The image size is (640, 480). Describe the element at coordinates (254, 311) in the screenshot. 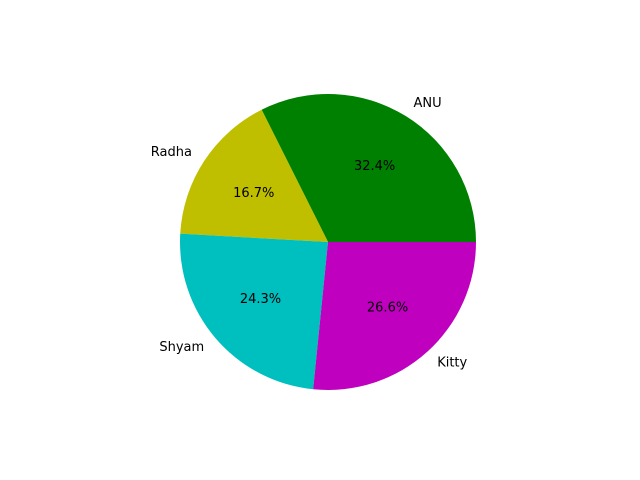

I see `pie-slice-shyam` at that location.